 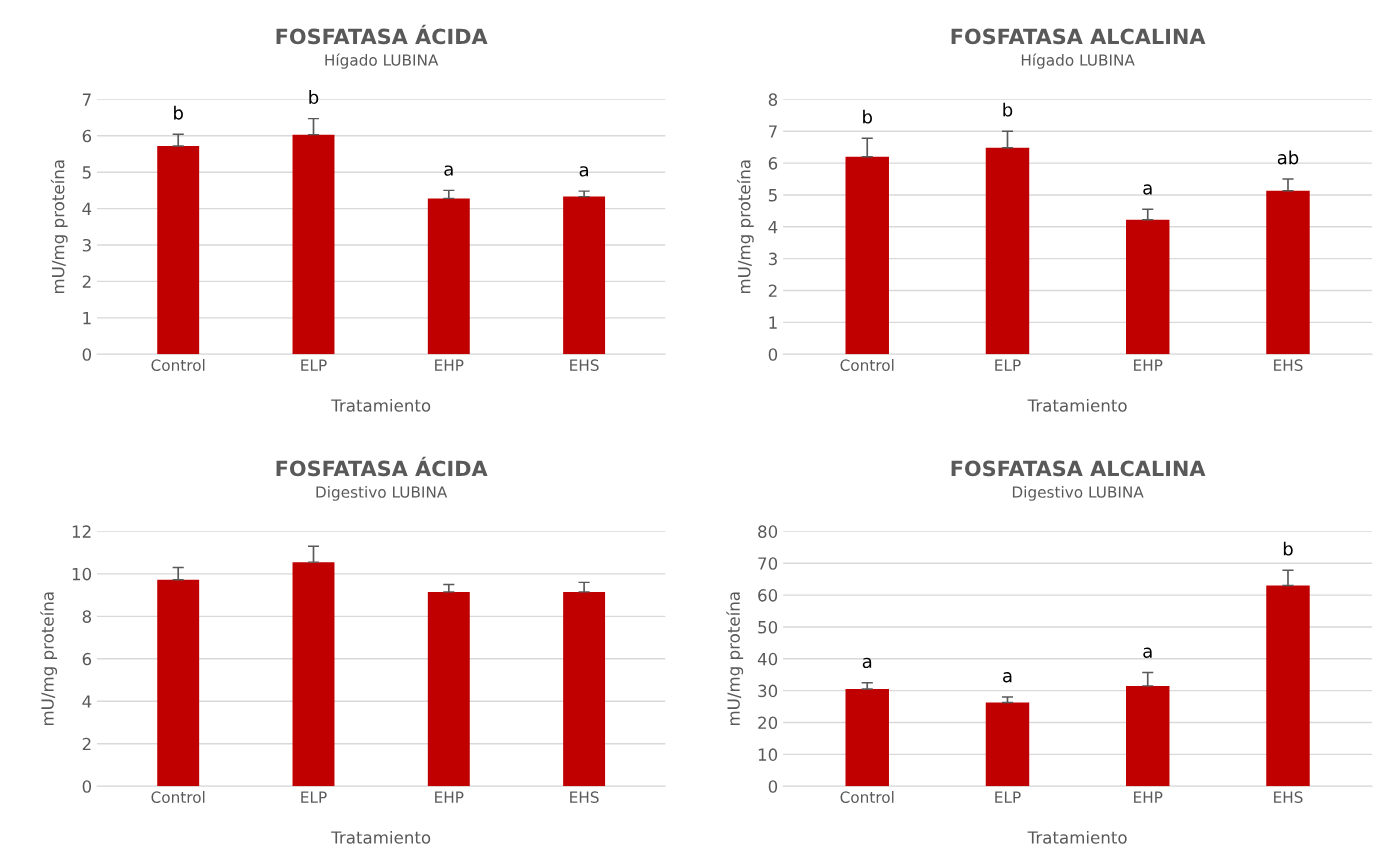 What do you see at coordinates (768, 531) in the screenshot?
I see `y-tick-label: 80` at bounding box center [768, 531].